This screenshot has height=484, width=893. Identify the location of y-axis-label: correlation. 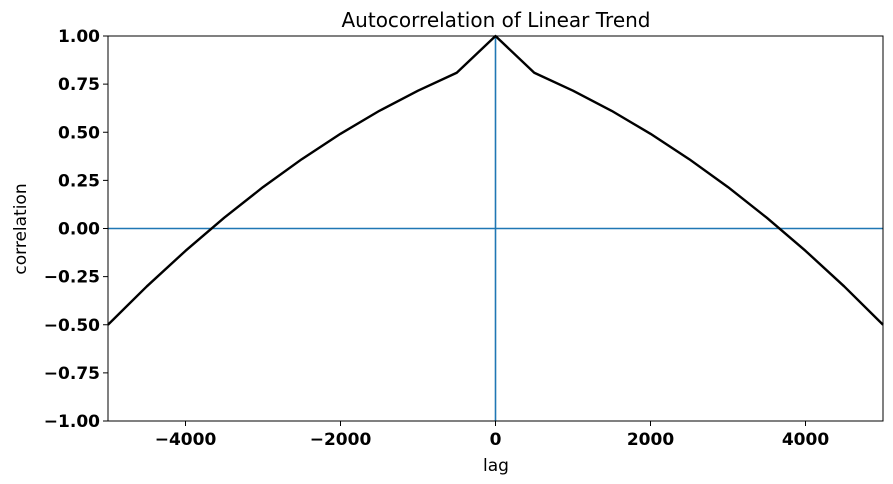
(21, 228).